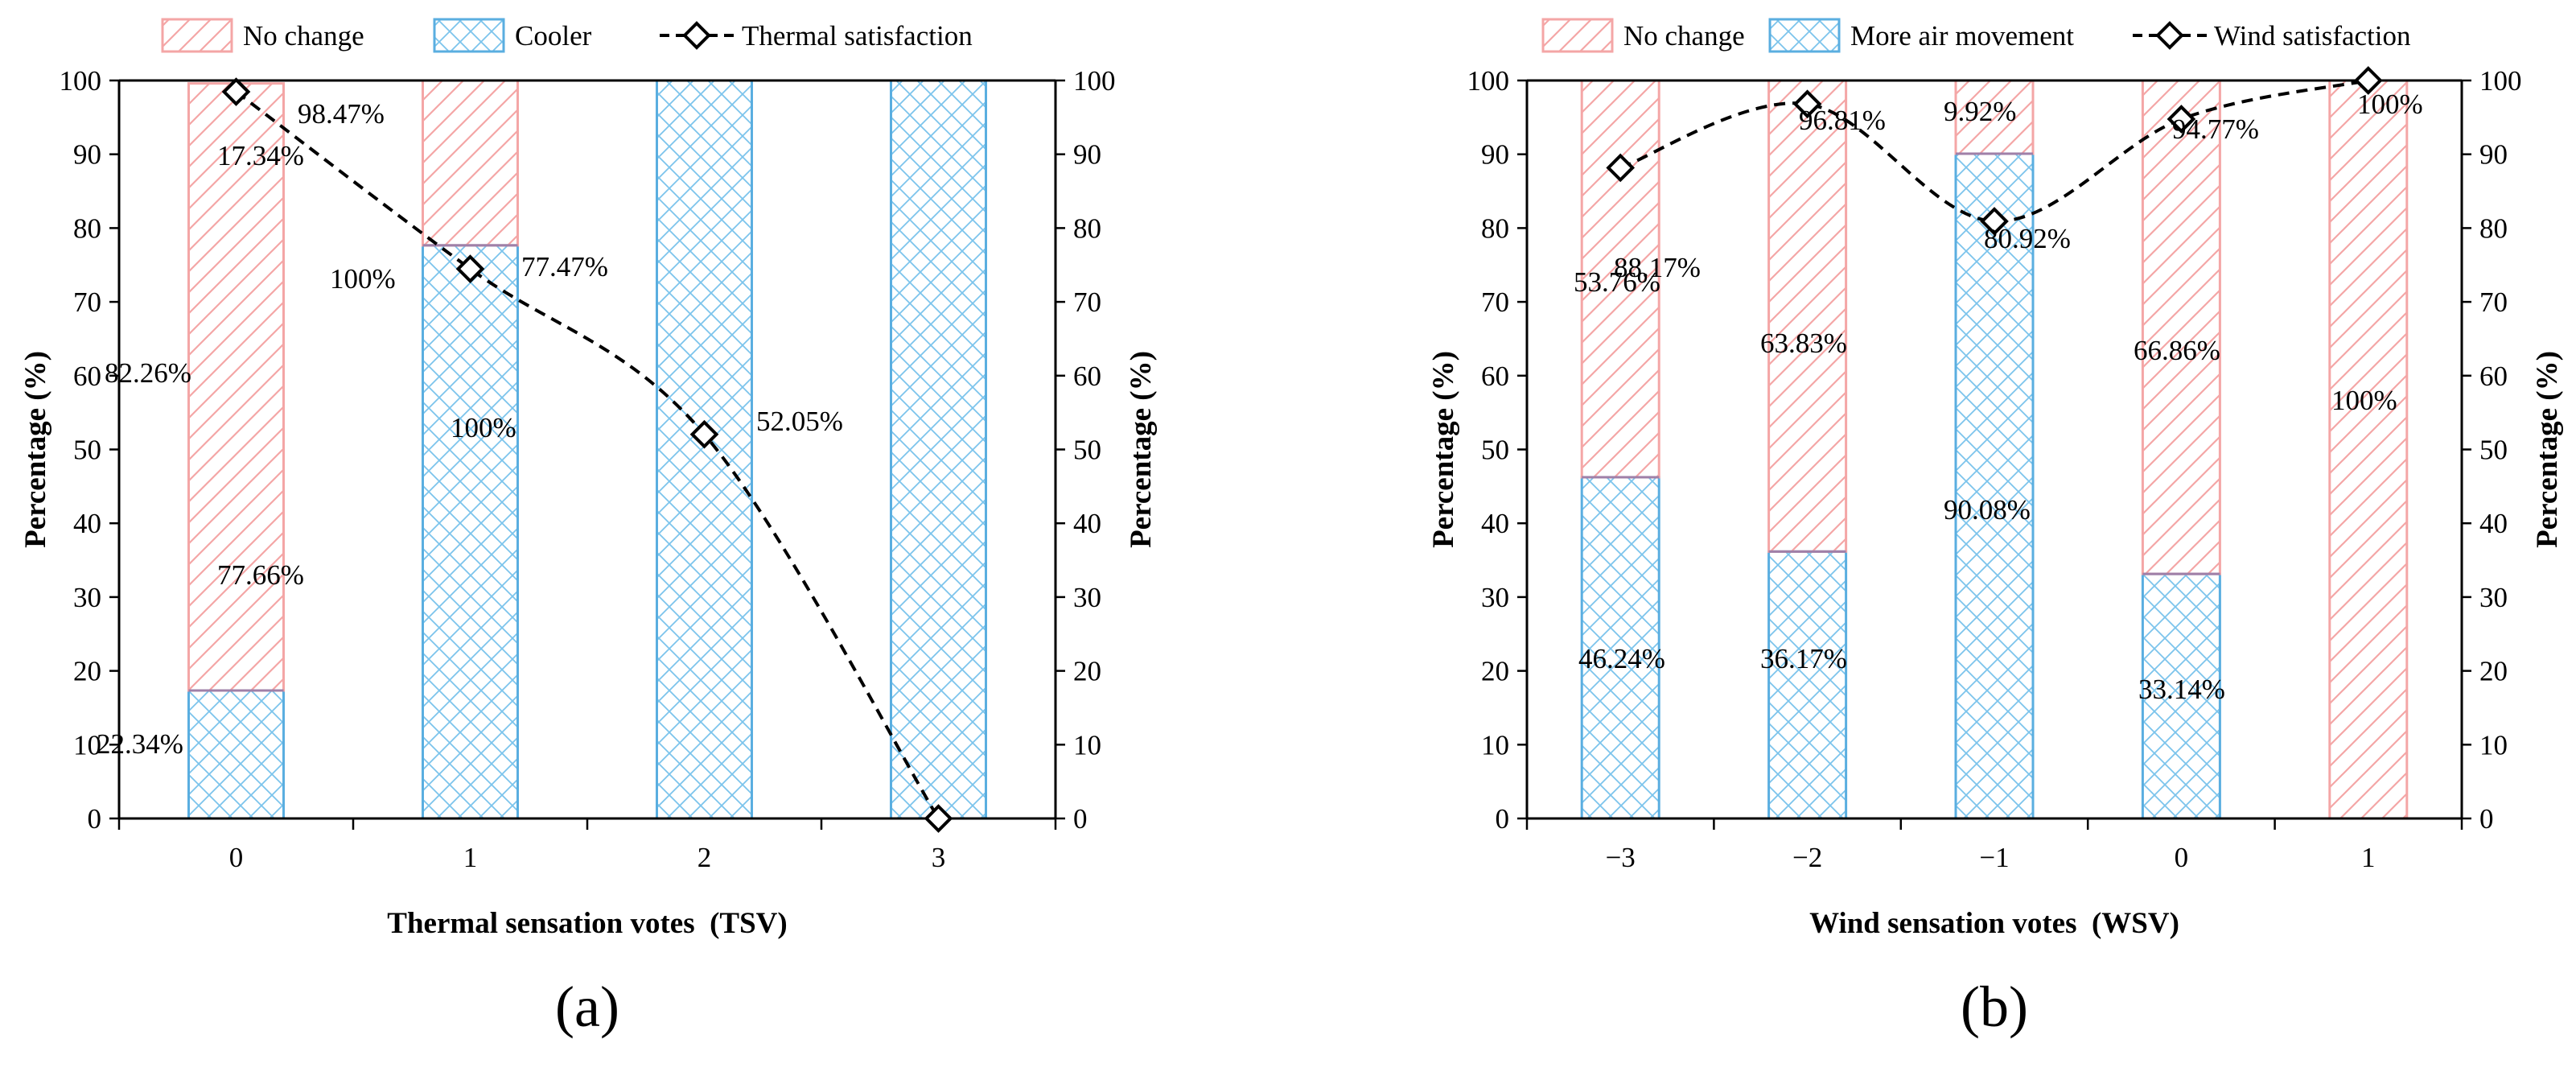 This screenshot has width=2576, height=1076. Describe the element at coordinates (1842, 120) in the screenshot. I see `data-label: 96.81%` at that location.